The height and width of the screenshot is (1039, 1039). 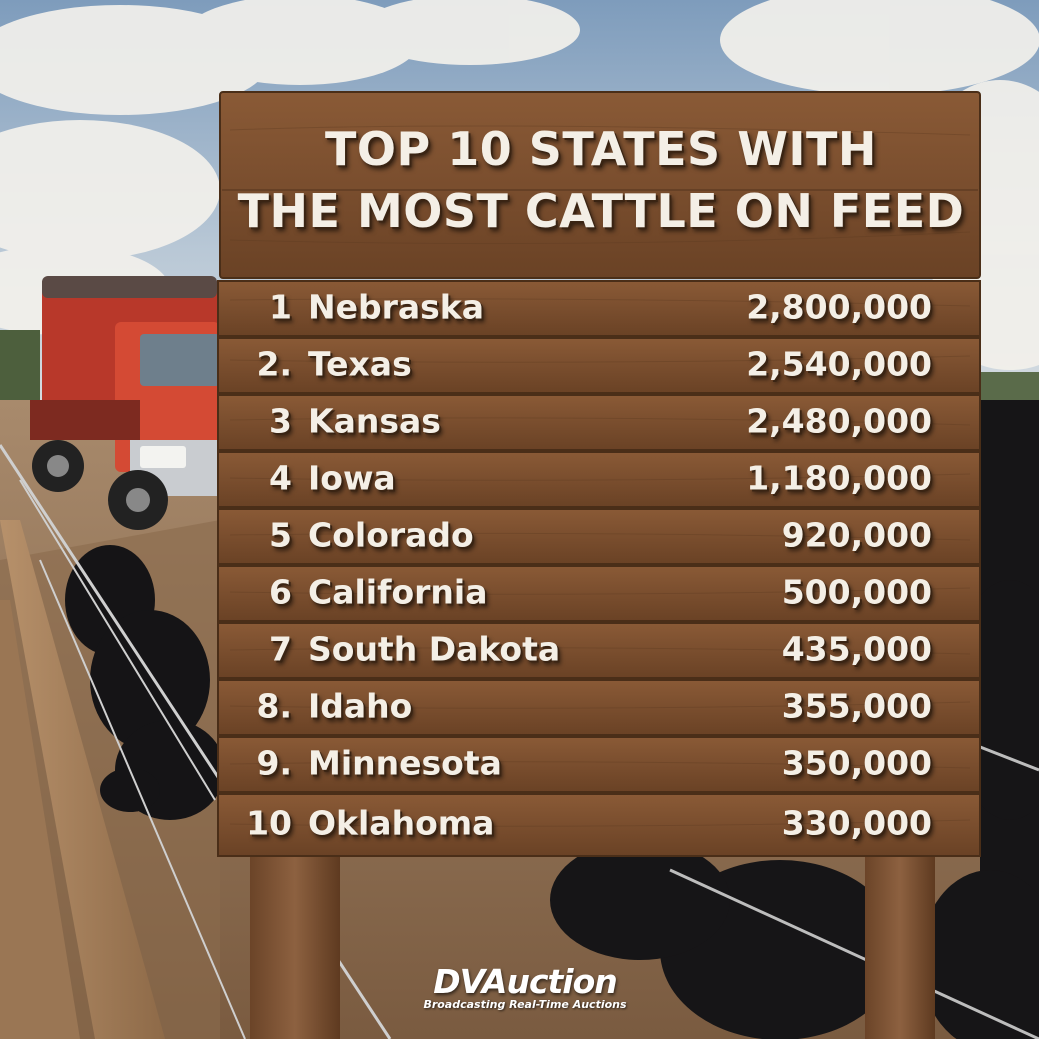 I want to click on state-name: Colorado, so click(x=391, y=535).